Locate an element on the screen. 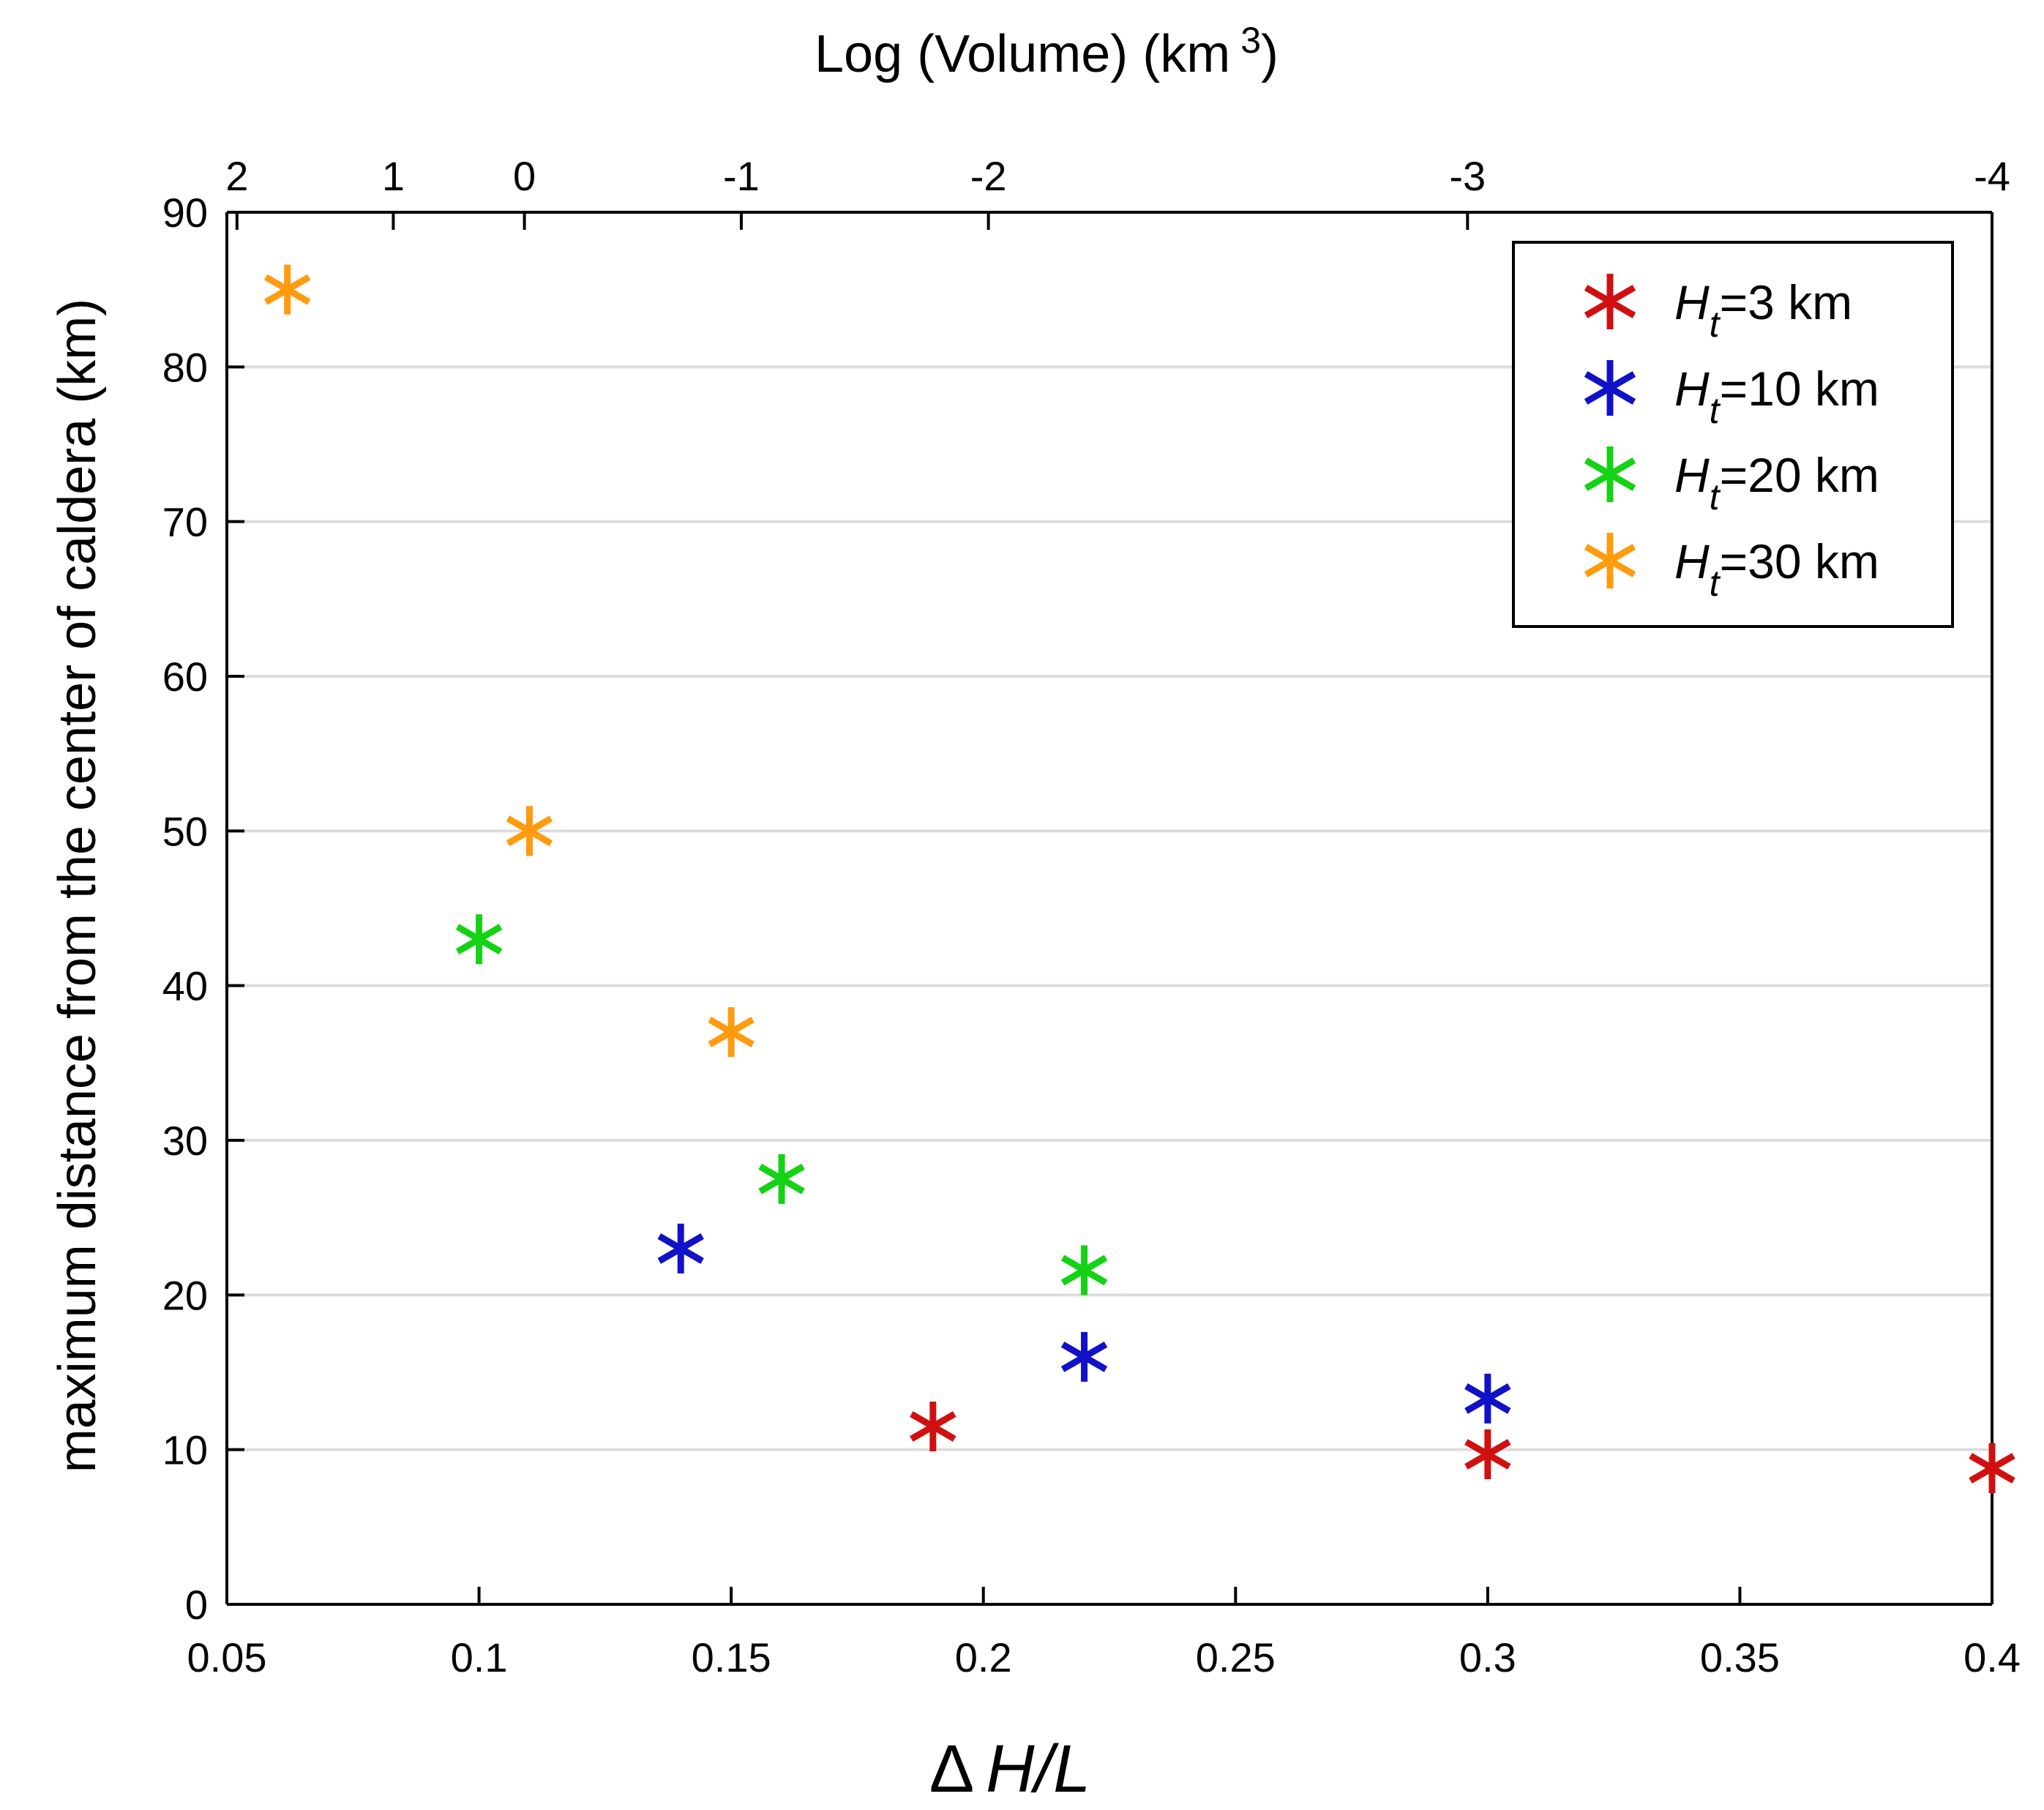  y-tick-label: 70 is located at coordinates (185, 522).